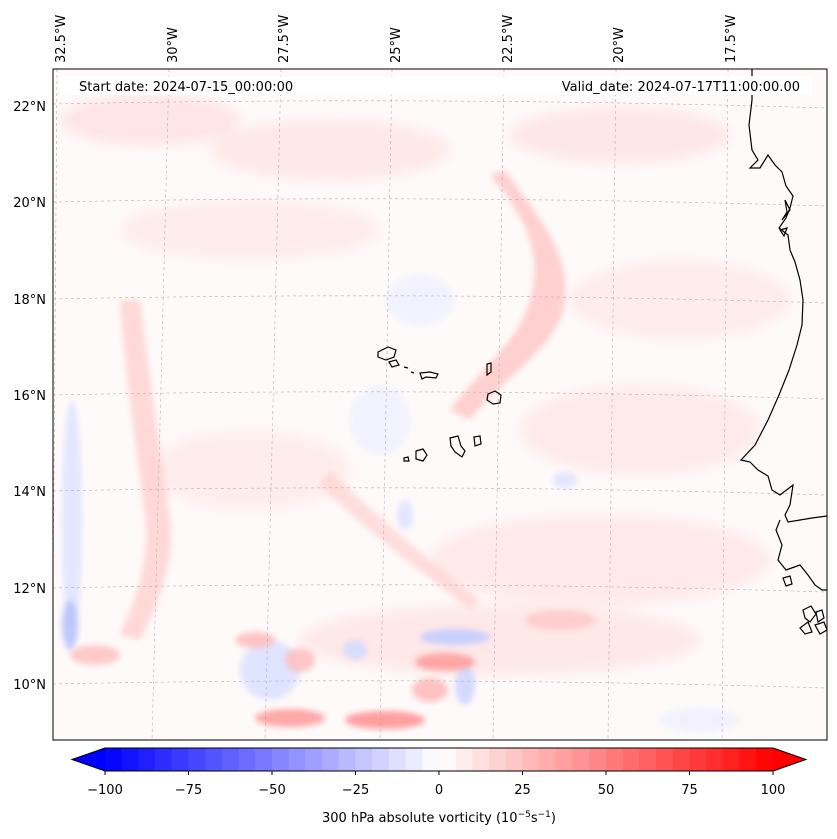 The height and width of the screenshot is (839, 837). What do you see at coordinates (29, 492) in the screenshot?
I see `lat-label: 14°N` at bounding box center [29, 492].